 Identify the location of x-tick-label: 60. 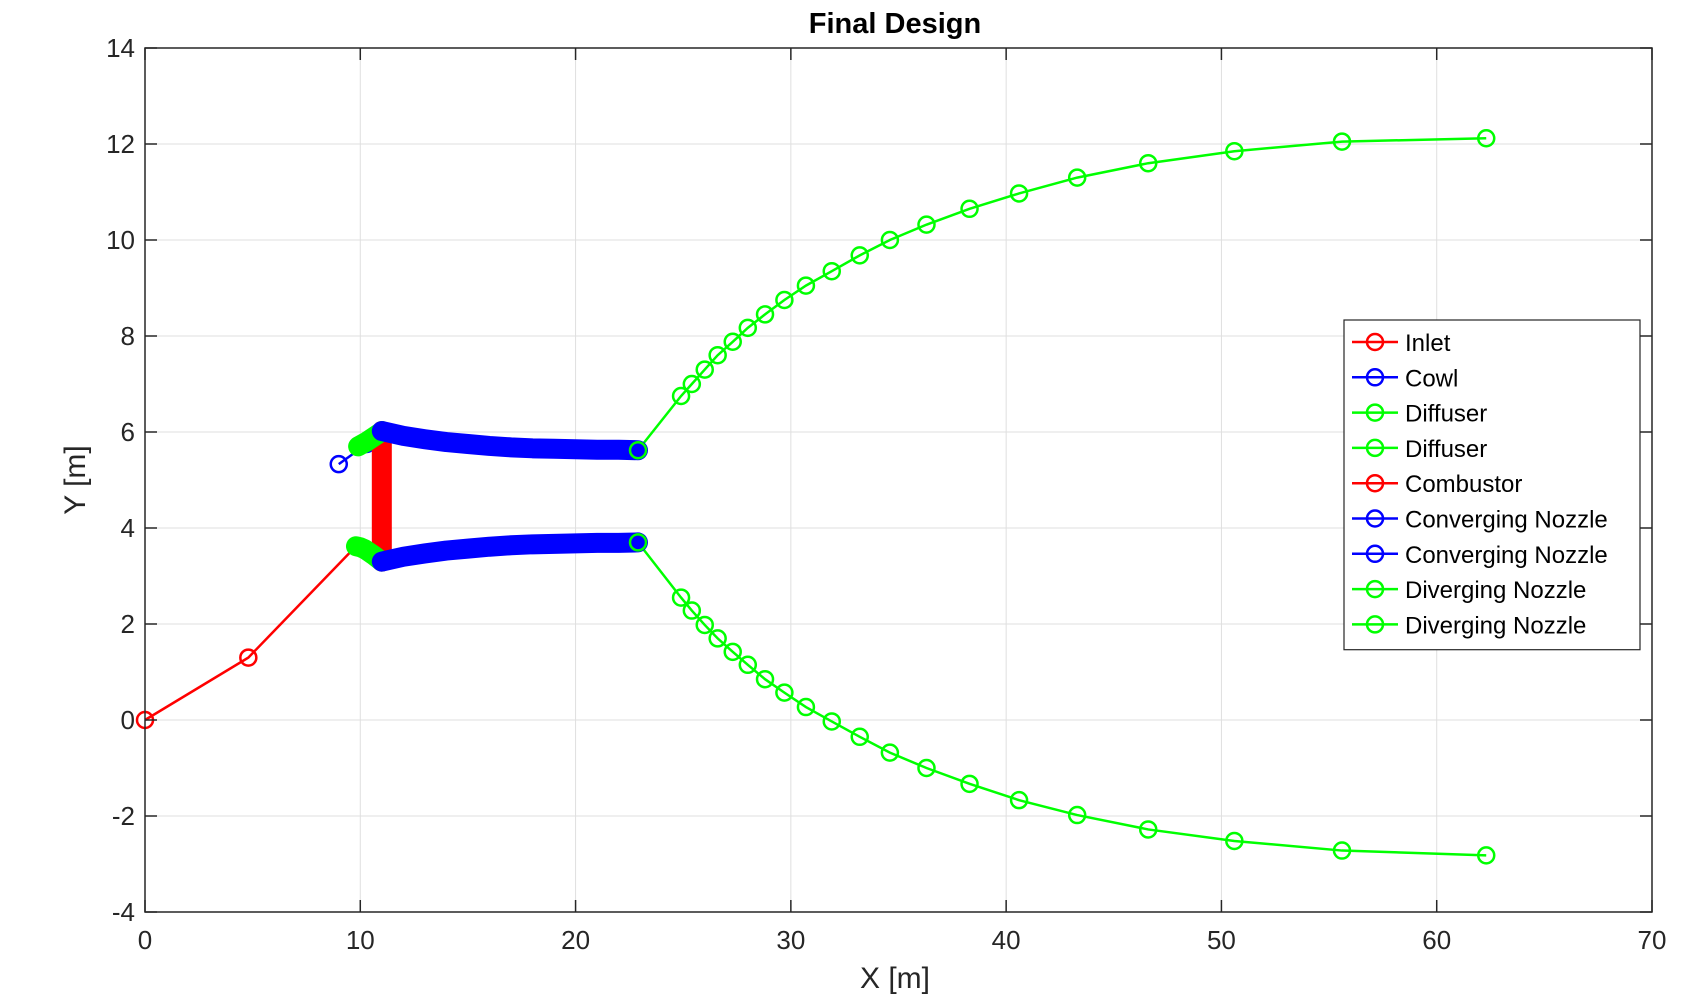
(1436, 940).